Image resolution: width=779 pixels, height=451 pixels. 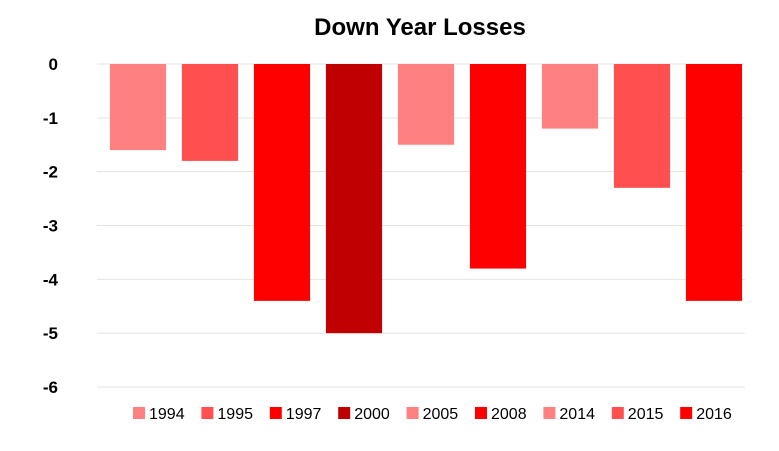 What do you see at coordinates (570, 96) in the screenshot?
I see `bar-2014` at bounding box center [570, 96].